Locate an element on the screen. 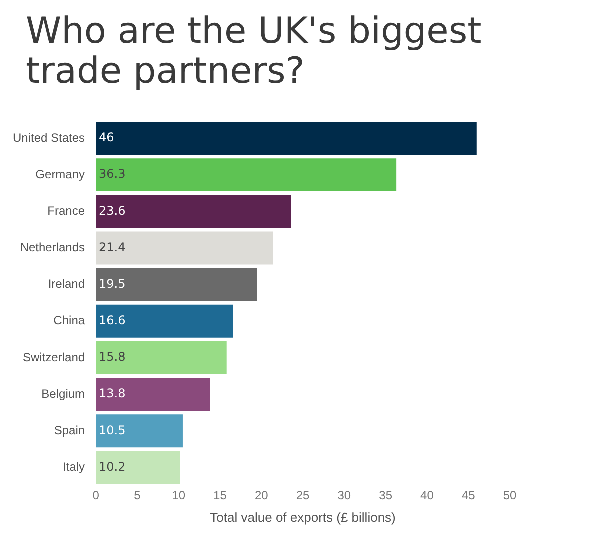 The height and width of the screenshot is (538, 610). data-label: 36.3 is located at coordinates (112, 174).